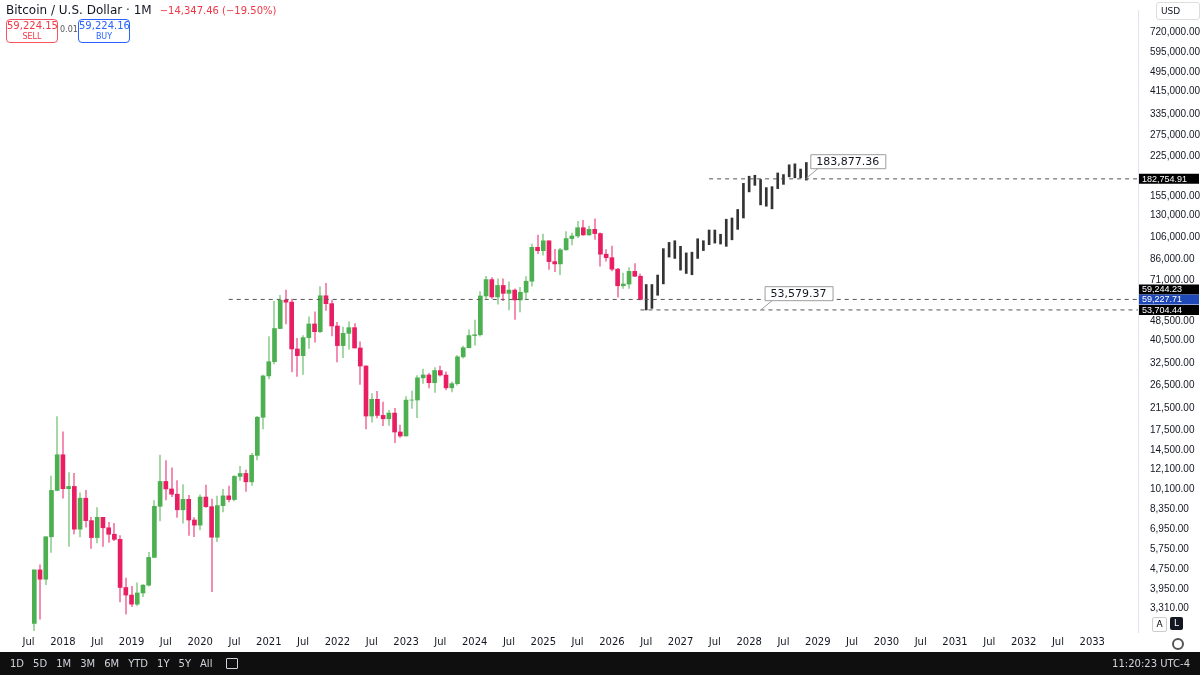 The height and width of the screenshot is (675, 1200). Describe the element at coordinates (1172, 363) in the screenshot. I see `y-tick-label: 32,500.00` at that location.